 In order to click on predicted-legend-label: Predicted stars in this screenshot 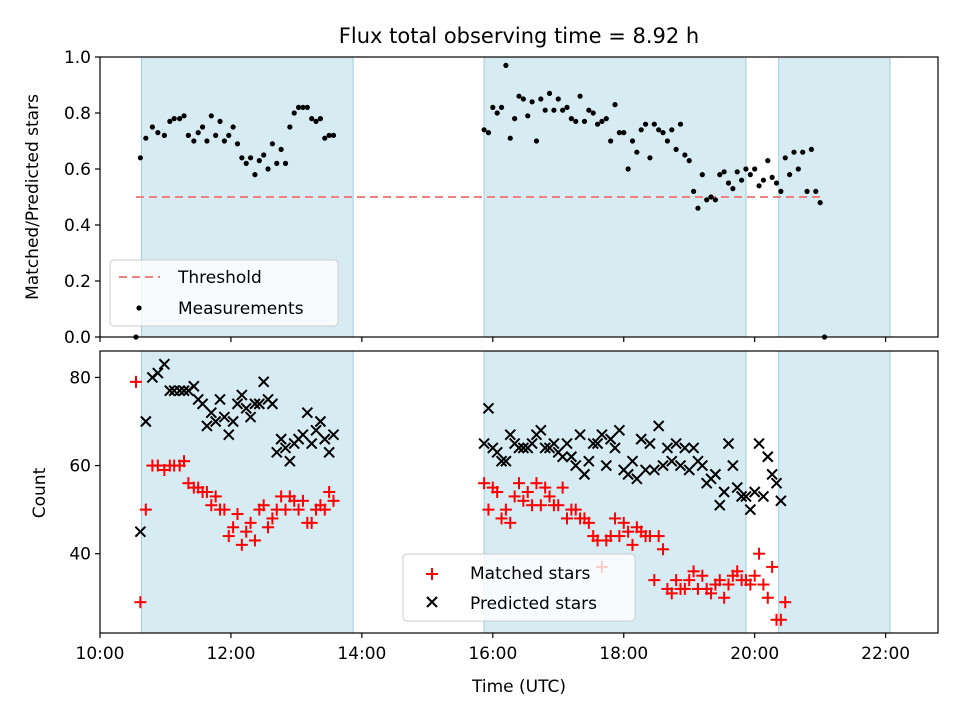, I will do `click(533, 604)`.